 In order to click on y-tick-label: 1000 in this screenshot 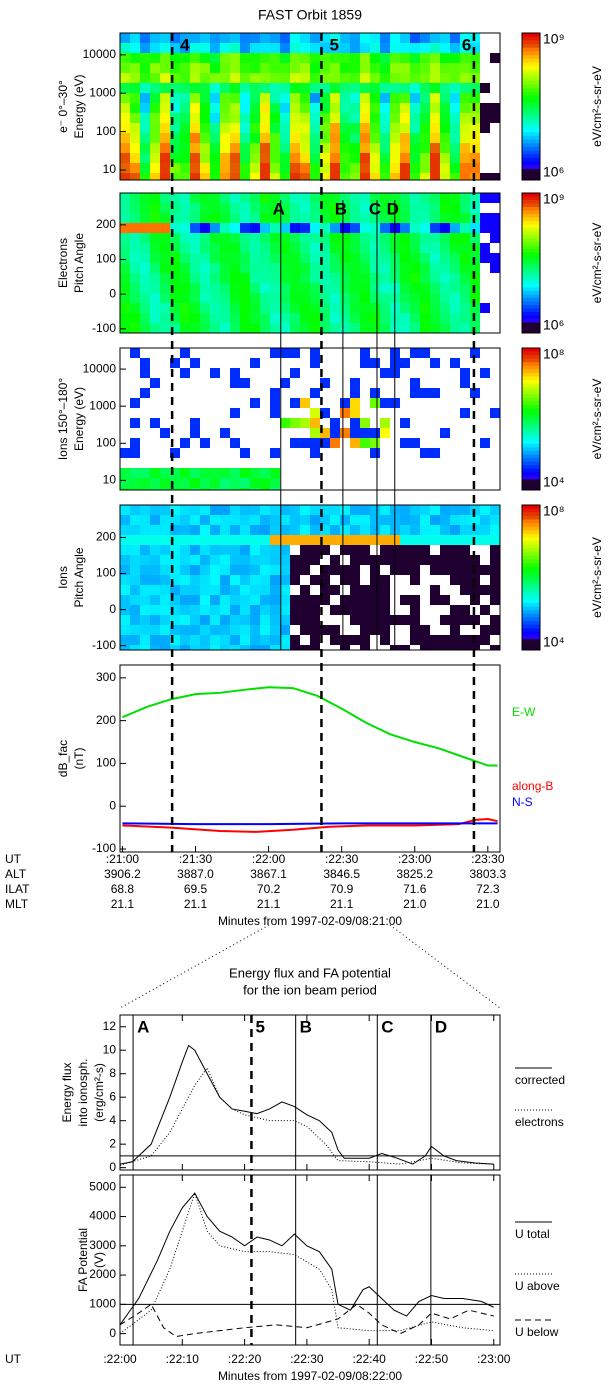, I will do `click(102, 92)`.